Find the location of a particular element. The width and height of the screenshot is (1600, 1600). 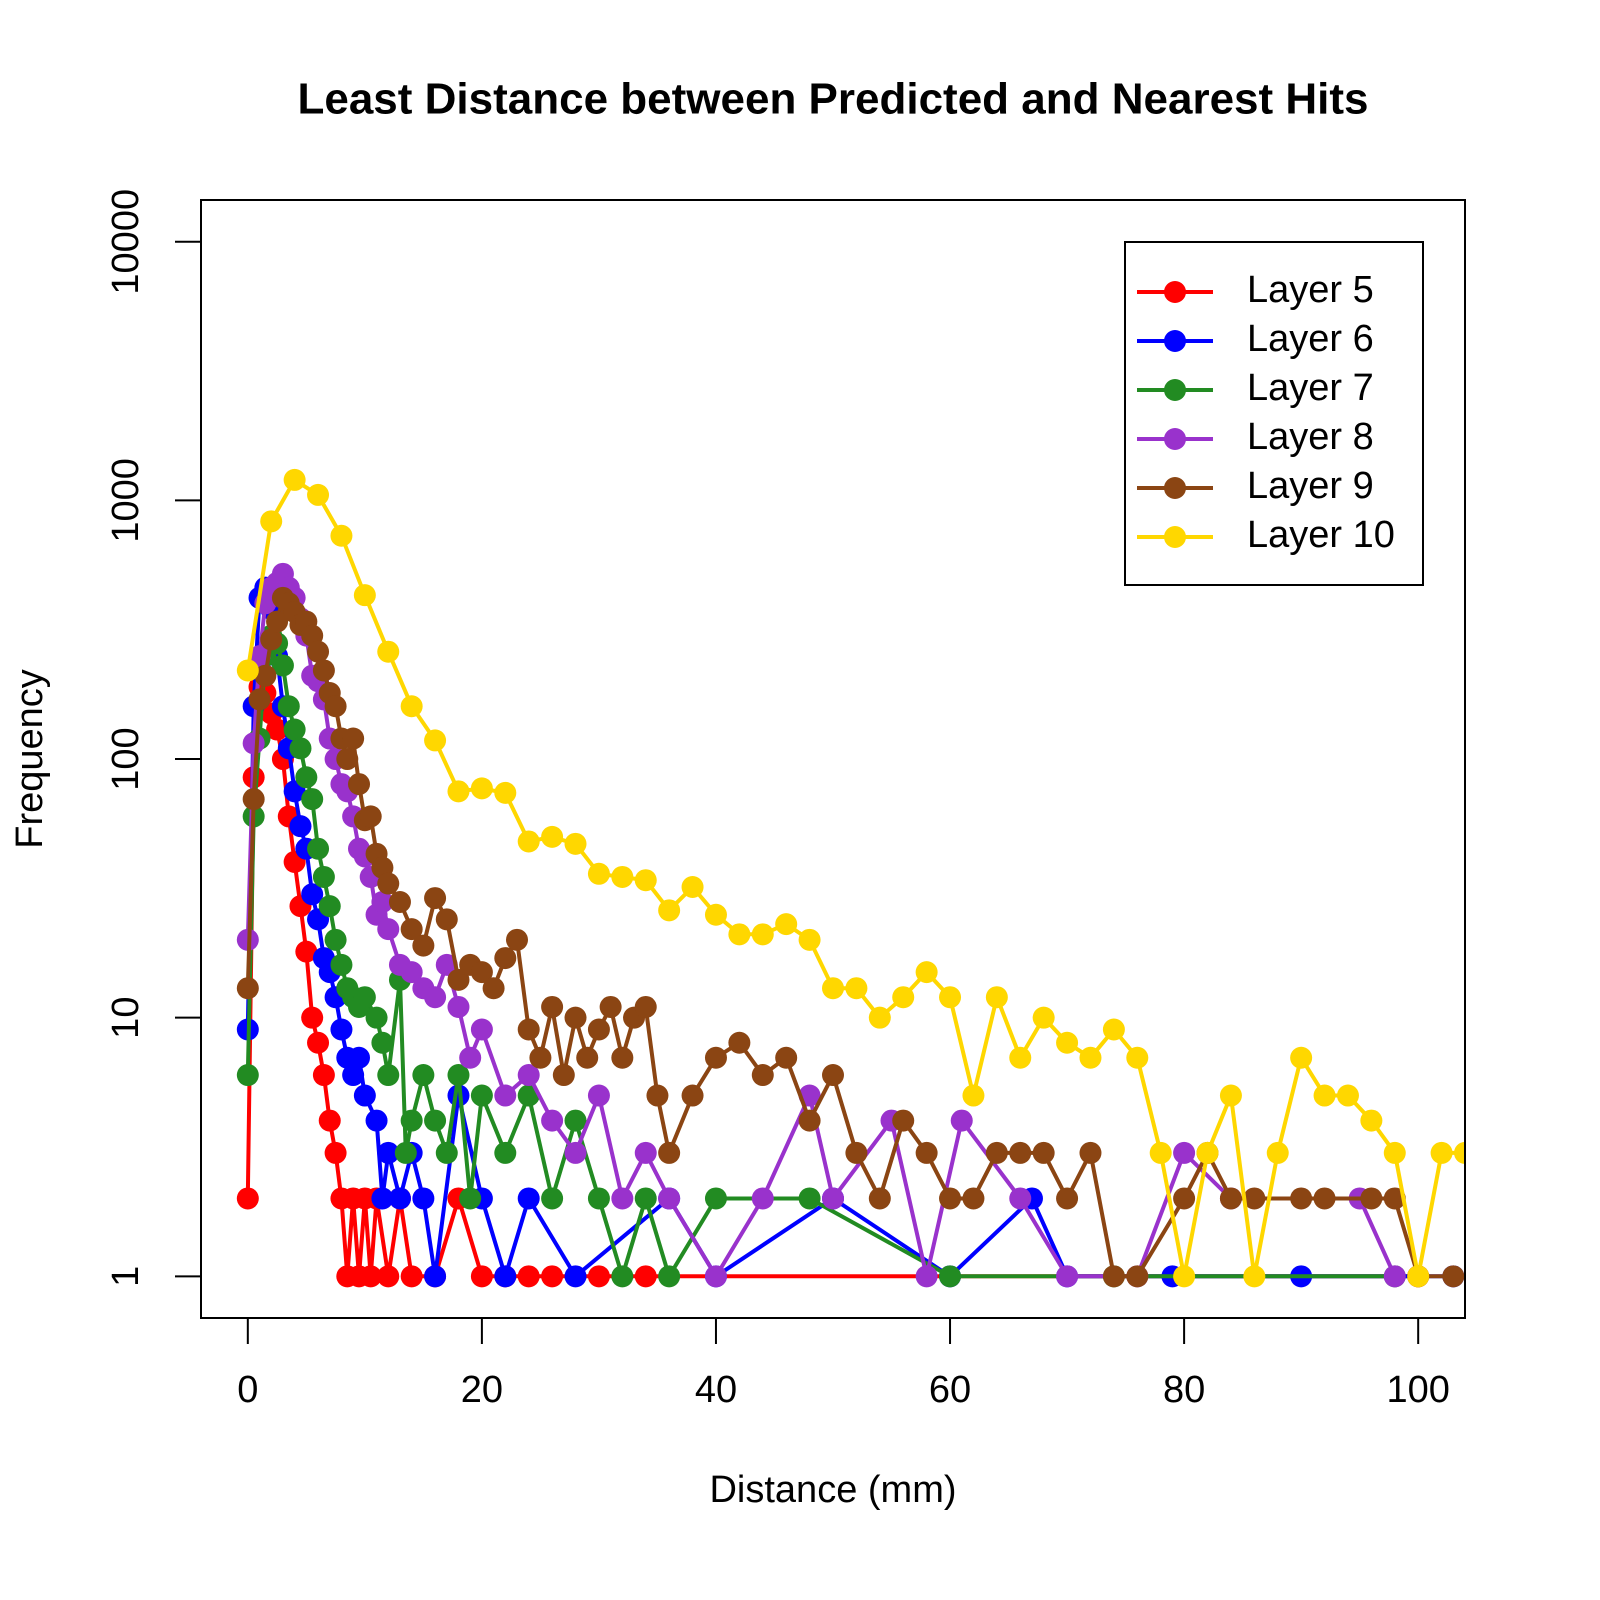

legend-label: Layer 10 is located at coordinates (1321, 535).